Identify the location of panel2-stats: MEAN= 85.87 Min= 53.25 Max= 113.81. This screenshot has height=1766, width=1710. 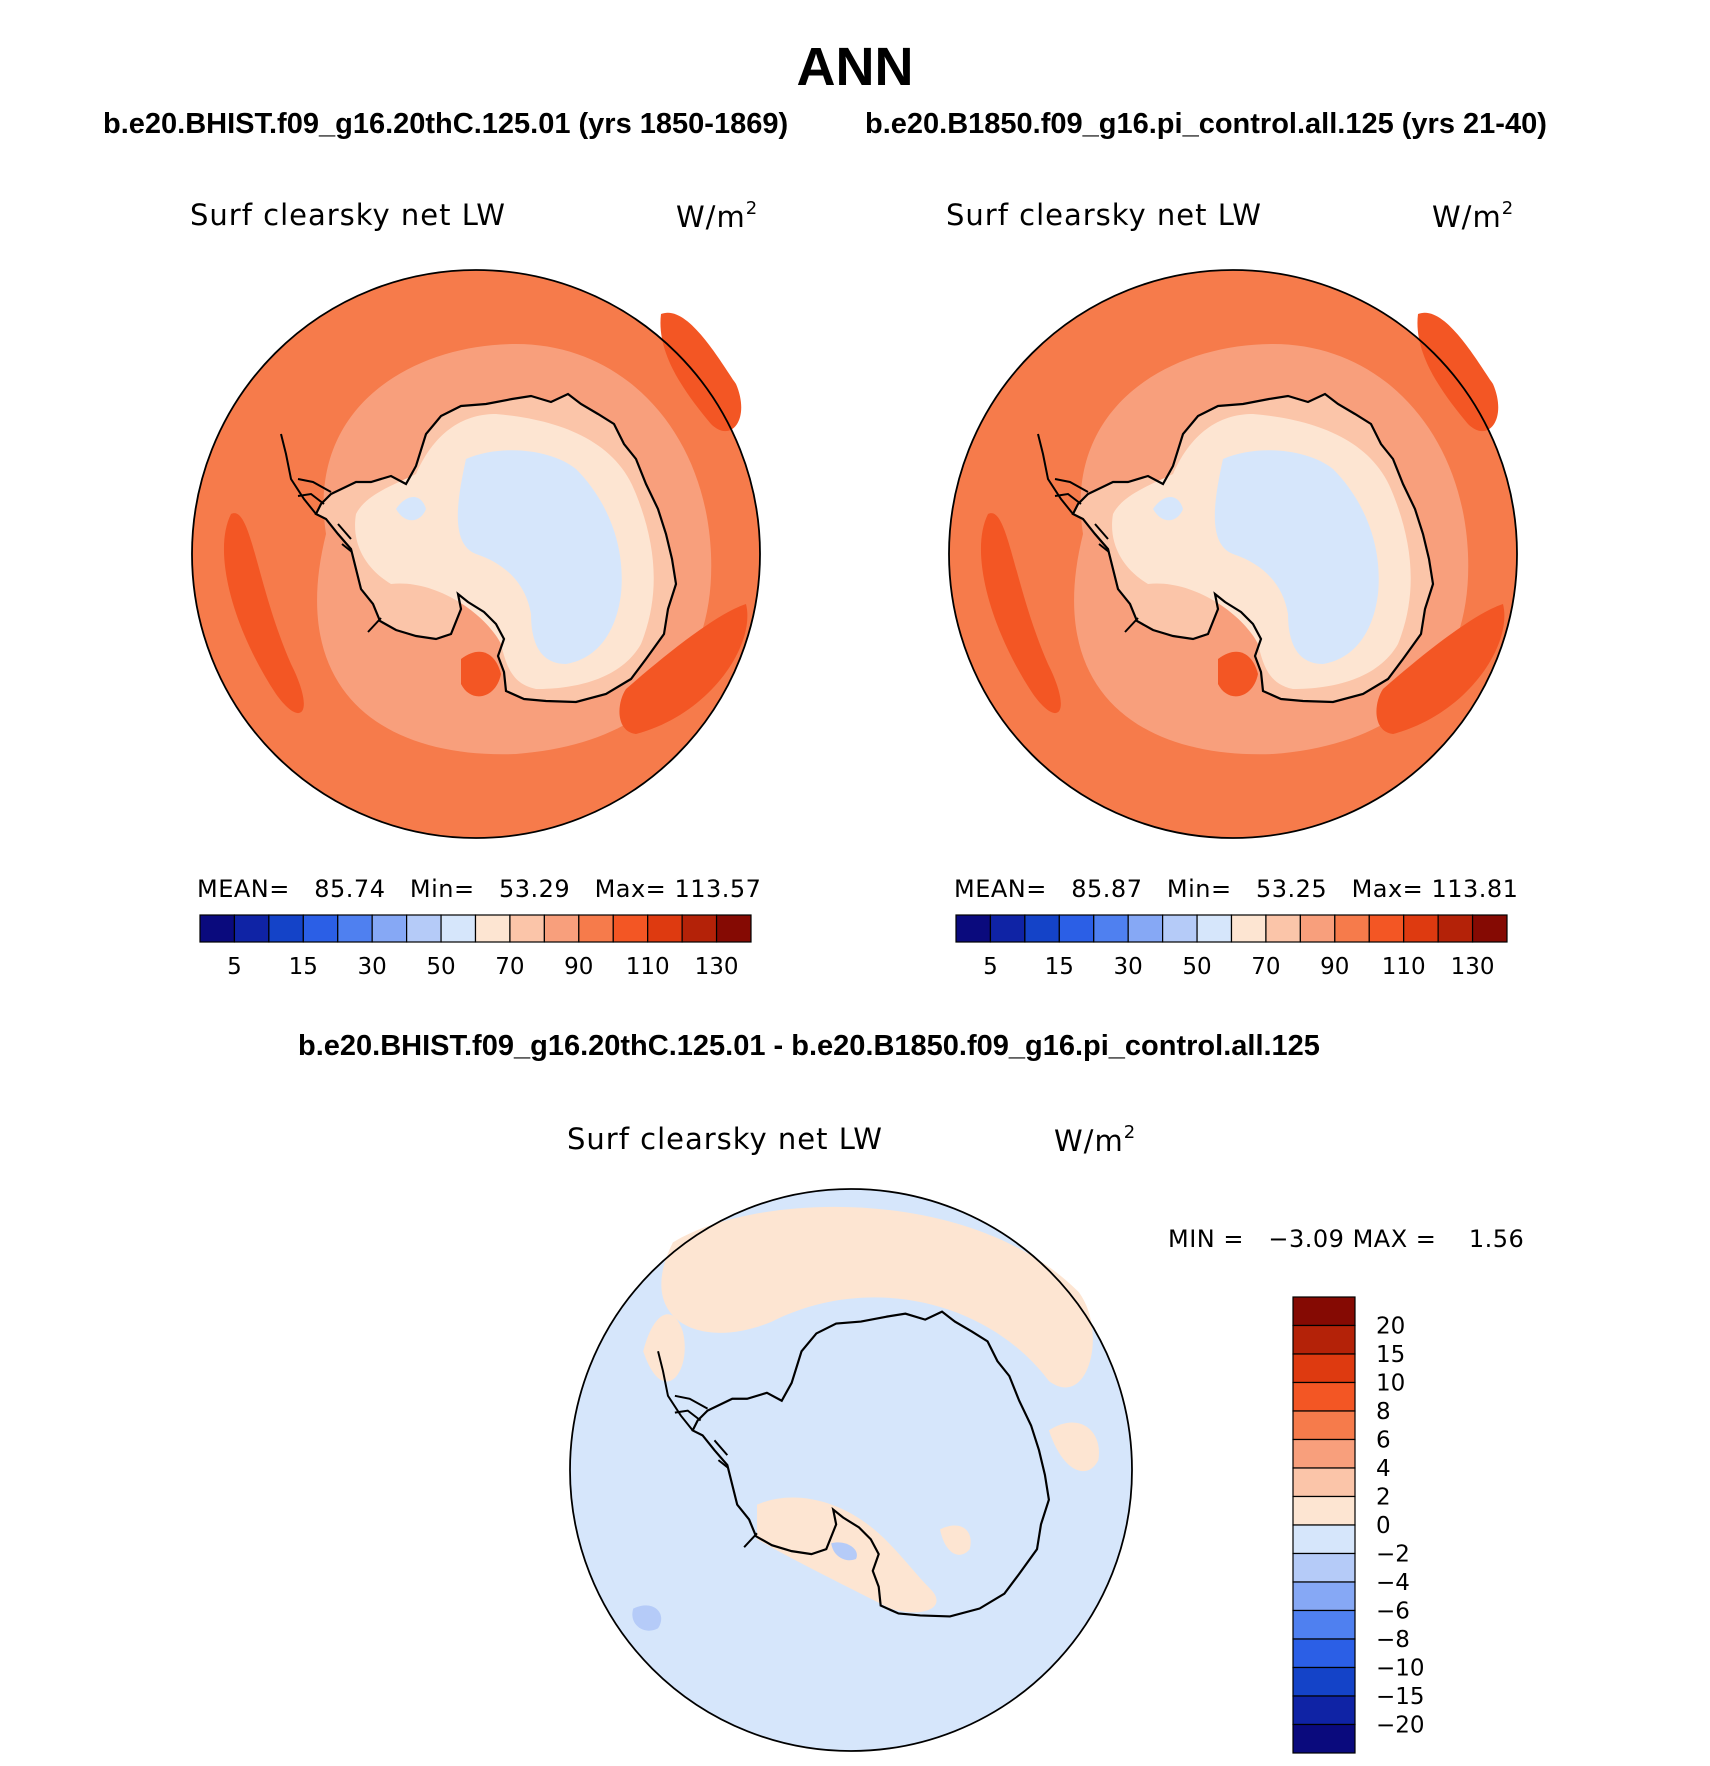
(1236, 889).